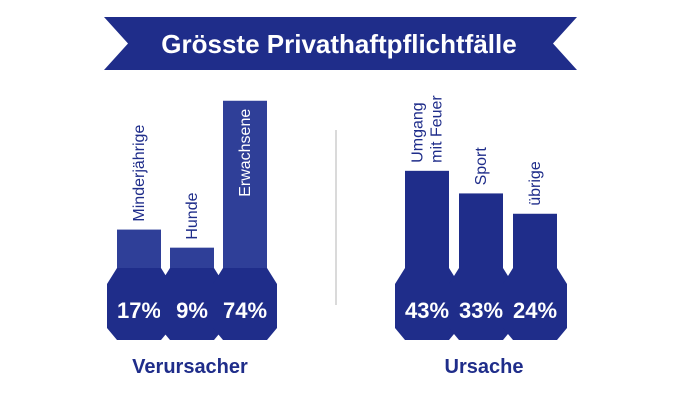 The width and height of the screenshot is (677, 400). I want to click on value-badge-hunde, so click(192, 304).